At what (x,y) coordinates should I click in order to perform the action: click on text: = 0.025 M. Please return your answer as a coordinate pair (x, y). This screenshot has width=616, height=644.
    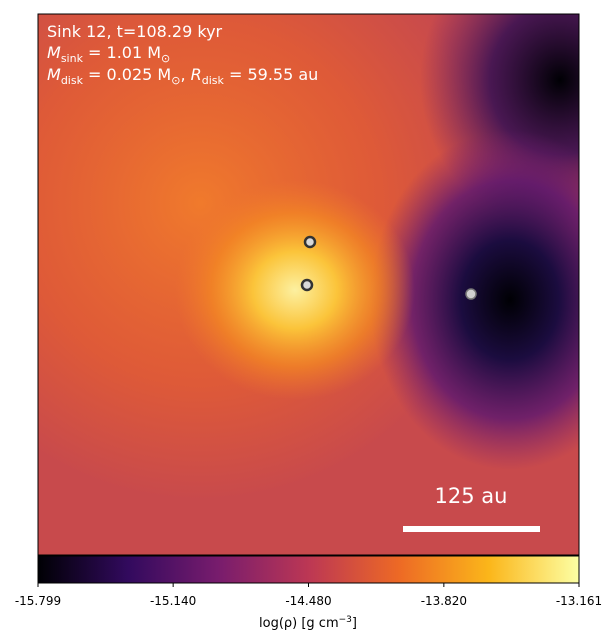
    Looking at the image, I should click on (127, 74).